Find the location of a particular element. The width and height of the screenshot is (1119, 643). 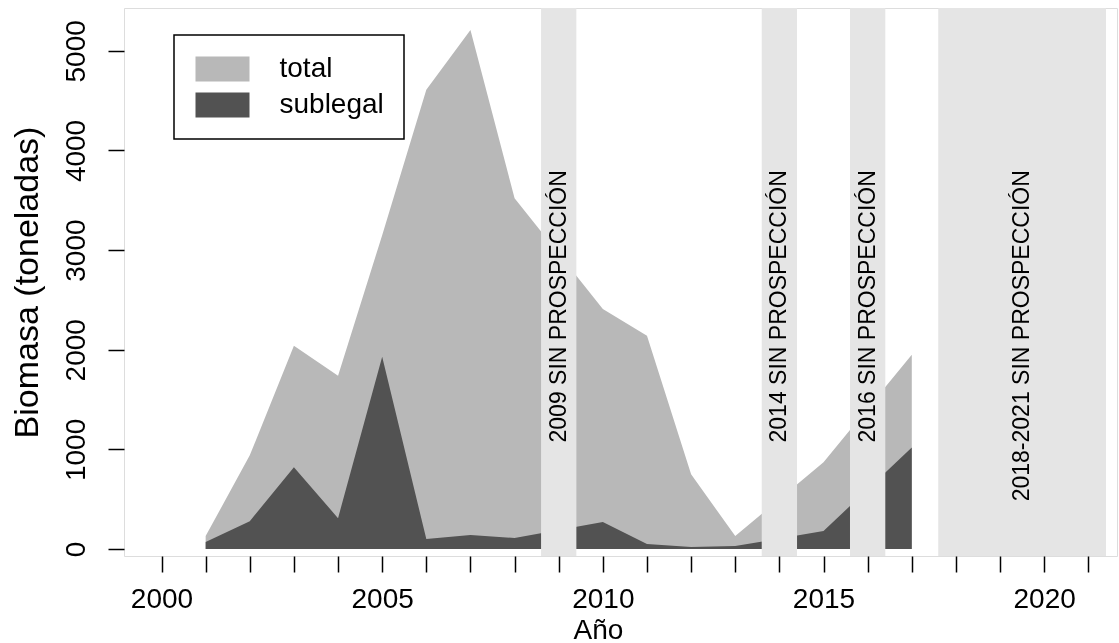

y-tick-label: 2000 is located at coordinates (75, 350).